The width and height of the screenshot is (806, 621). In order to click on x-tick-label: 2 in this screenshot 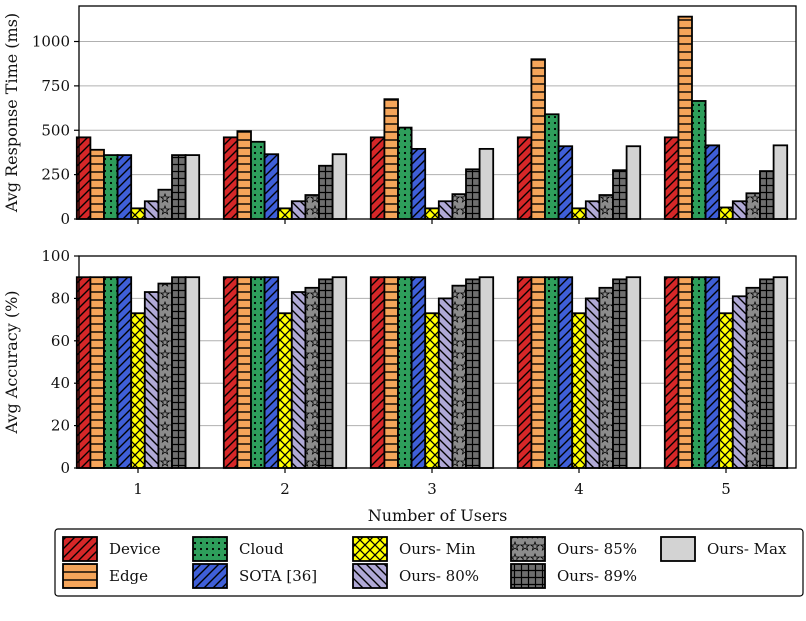, I will do `click(285, 489)`.